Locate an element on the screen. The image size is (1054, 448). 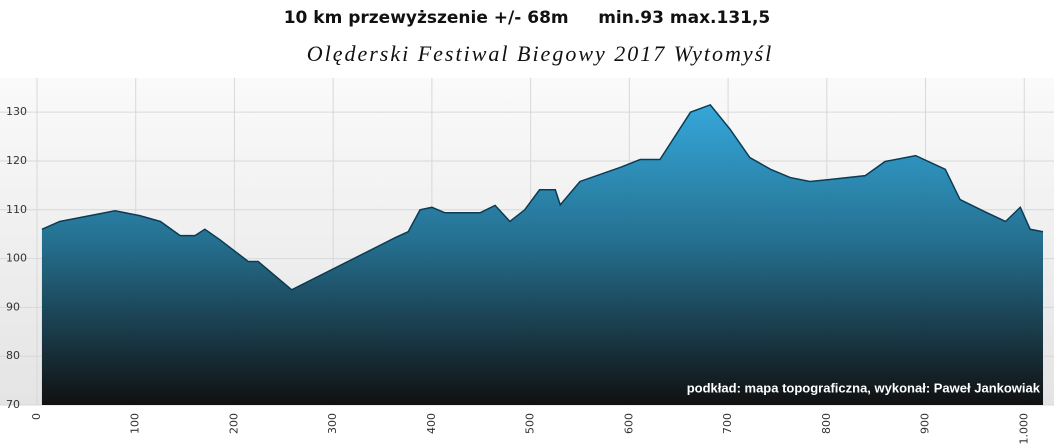
x-tick-label: 800 is located at coordinates (826, 423).